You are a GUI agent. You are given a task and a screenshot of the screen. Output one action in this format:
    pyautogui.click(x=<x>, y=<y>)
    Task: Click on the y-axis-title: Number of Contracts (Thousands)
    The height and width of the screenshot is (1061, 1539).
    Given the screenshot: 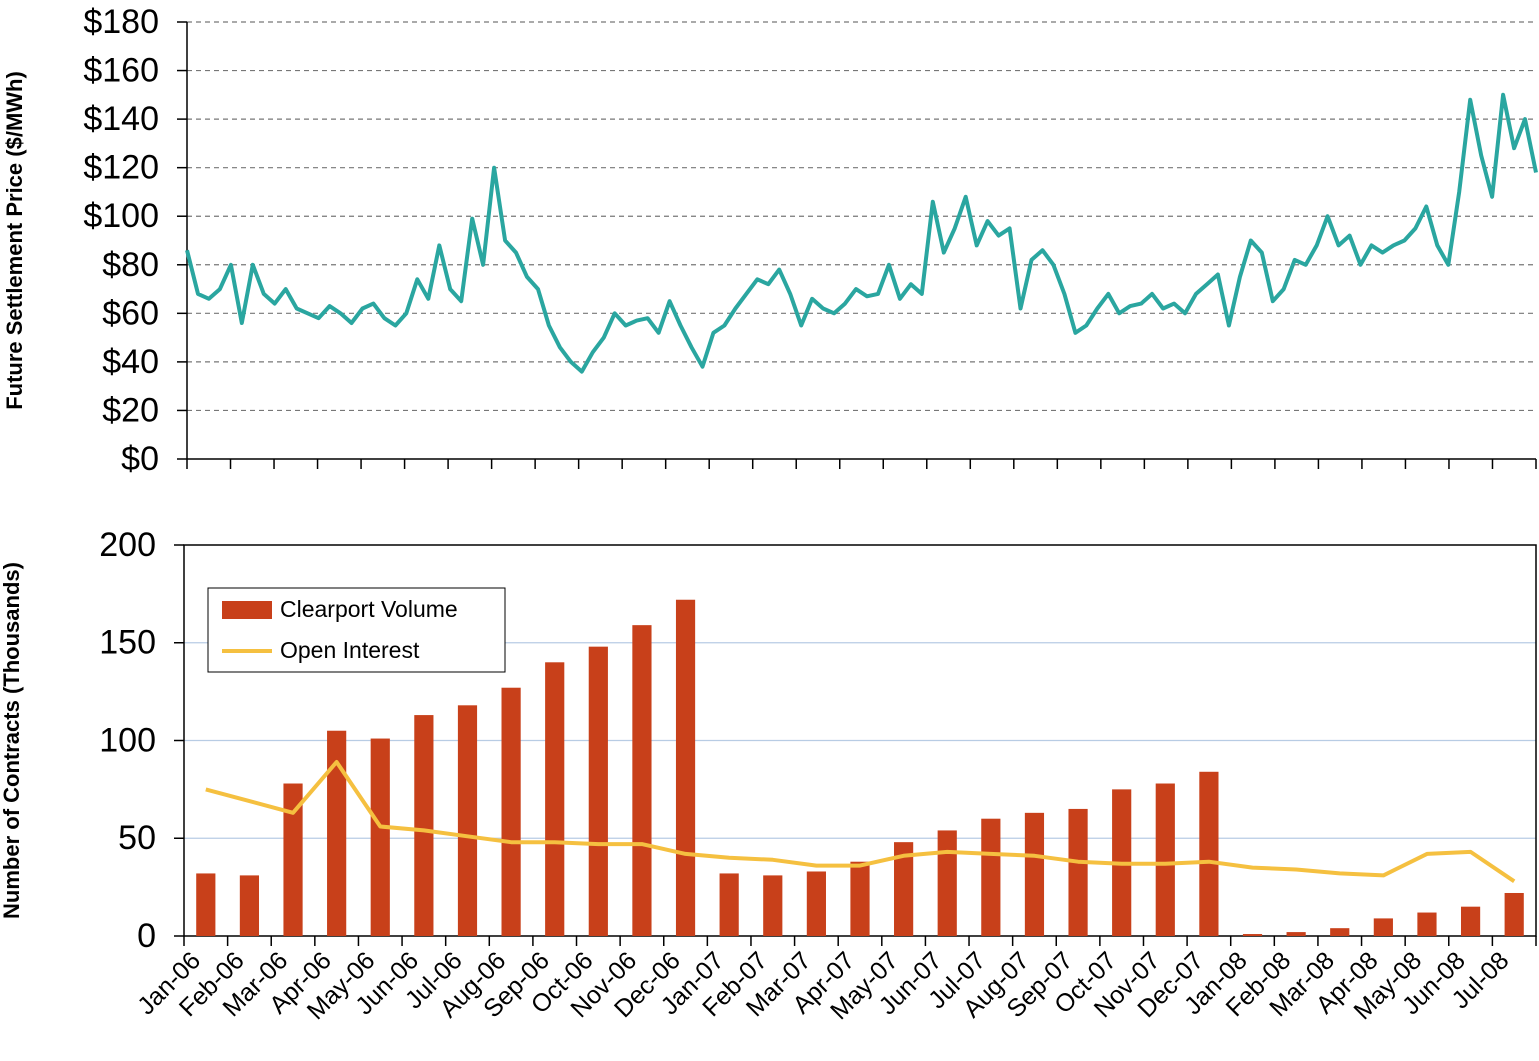 What is the action you would take?
    pyautogui.click(x=12, y=740)
    